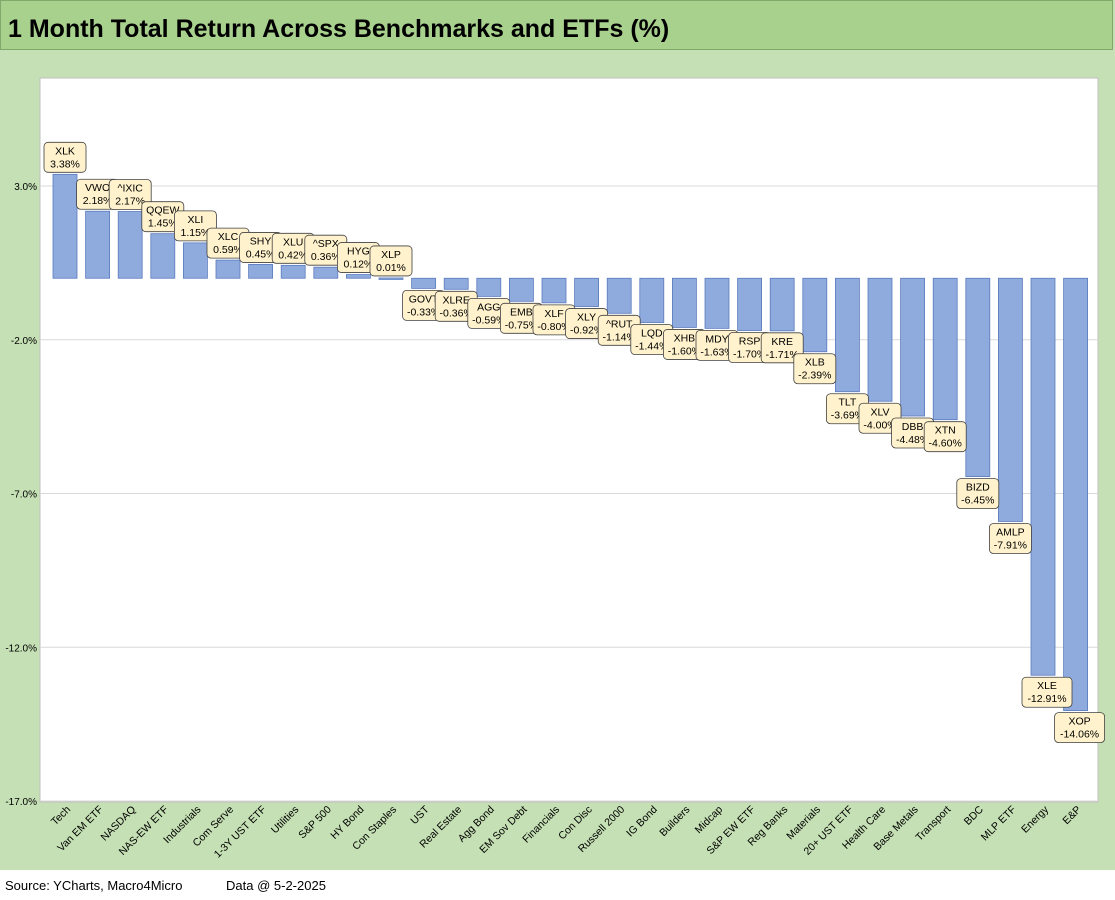  What do you see at coordinates (749, 355) in the screenshot?
I see `data-label-value: -1.70%` at bounding box center [749, 355].